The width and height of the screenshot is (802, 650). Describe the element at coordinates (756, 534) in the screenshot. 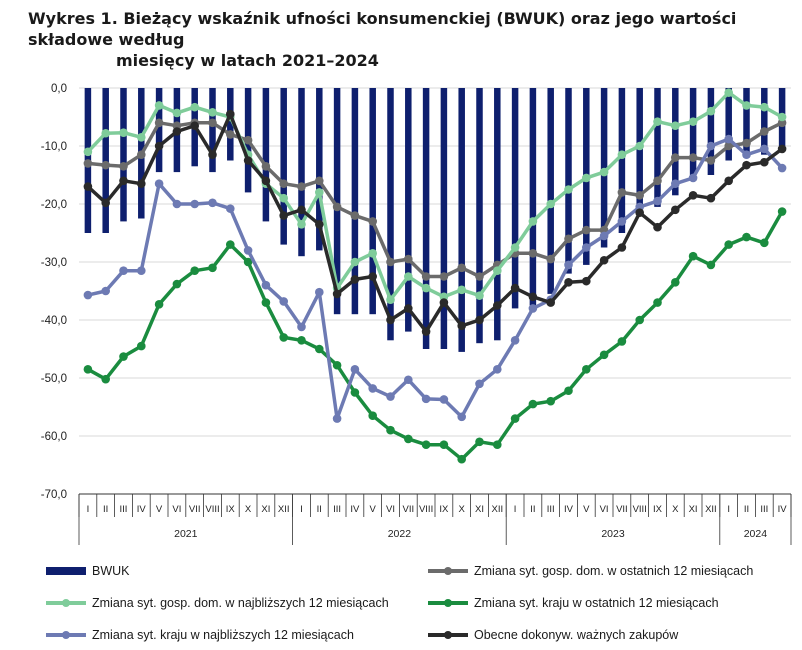

I see `x-year-label: 2024` at that location.